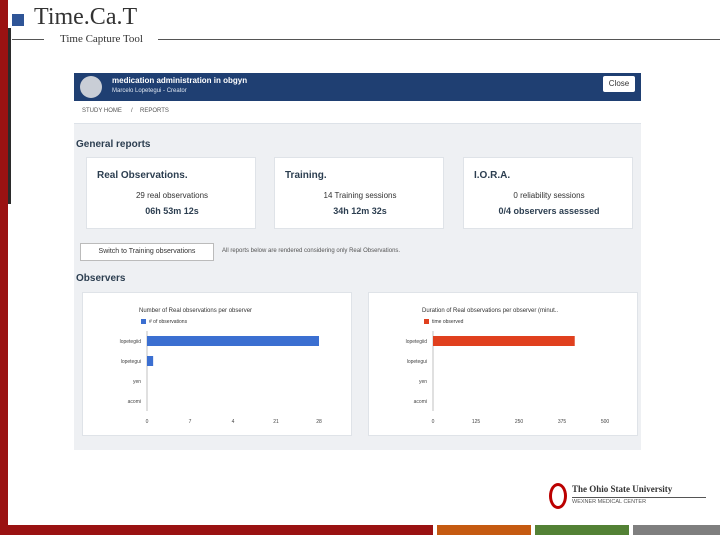 The height and width of the screenshot is (540, 720). What do you see at coordinates (149, 91) in the screenshot?
I see `study-creator: Marcelo Lopetegui - Creator` at bounding box center [149, 91].